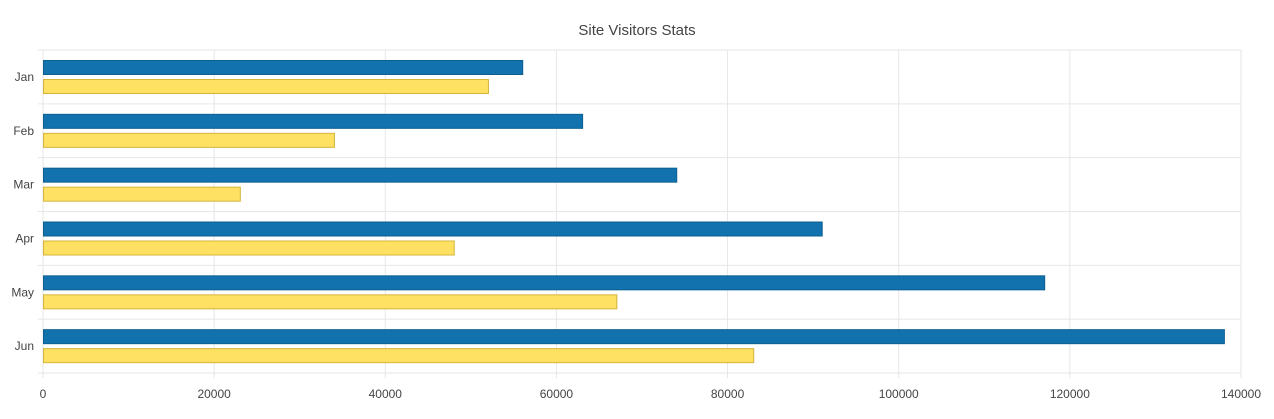 This screenshot has width=1274, height=419. What do you see at coordinates (142, 194) in the screenshot?
I see `bar-series-2-mar` at bounding box center [142, 194].